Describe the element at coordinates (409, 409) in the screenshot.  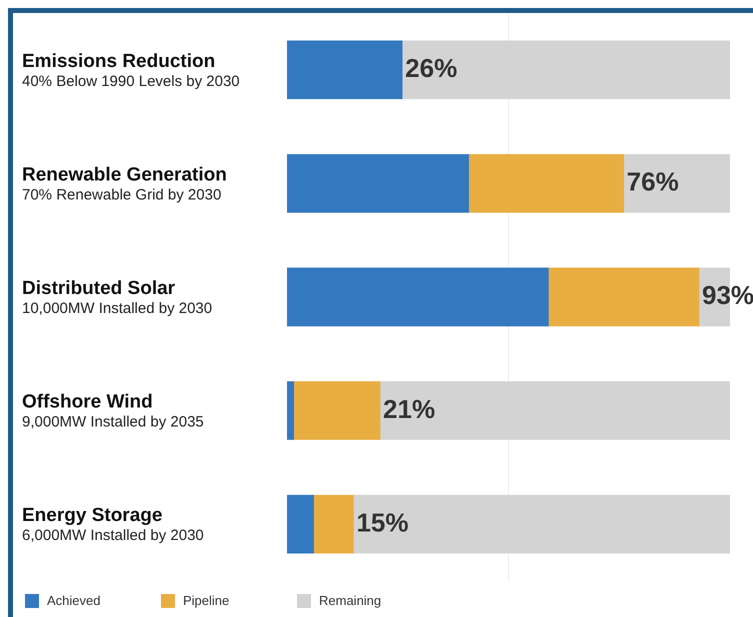
I see `annotation: 21%` at that location.